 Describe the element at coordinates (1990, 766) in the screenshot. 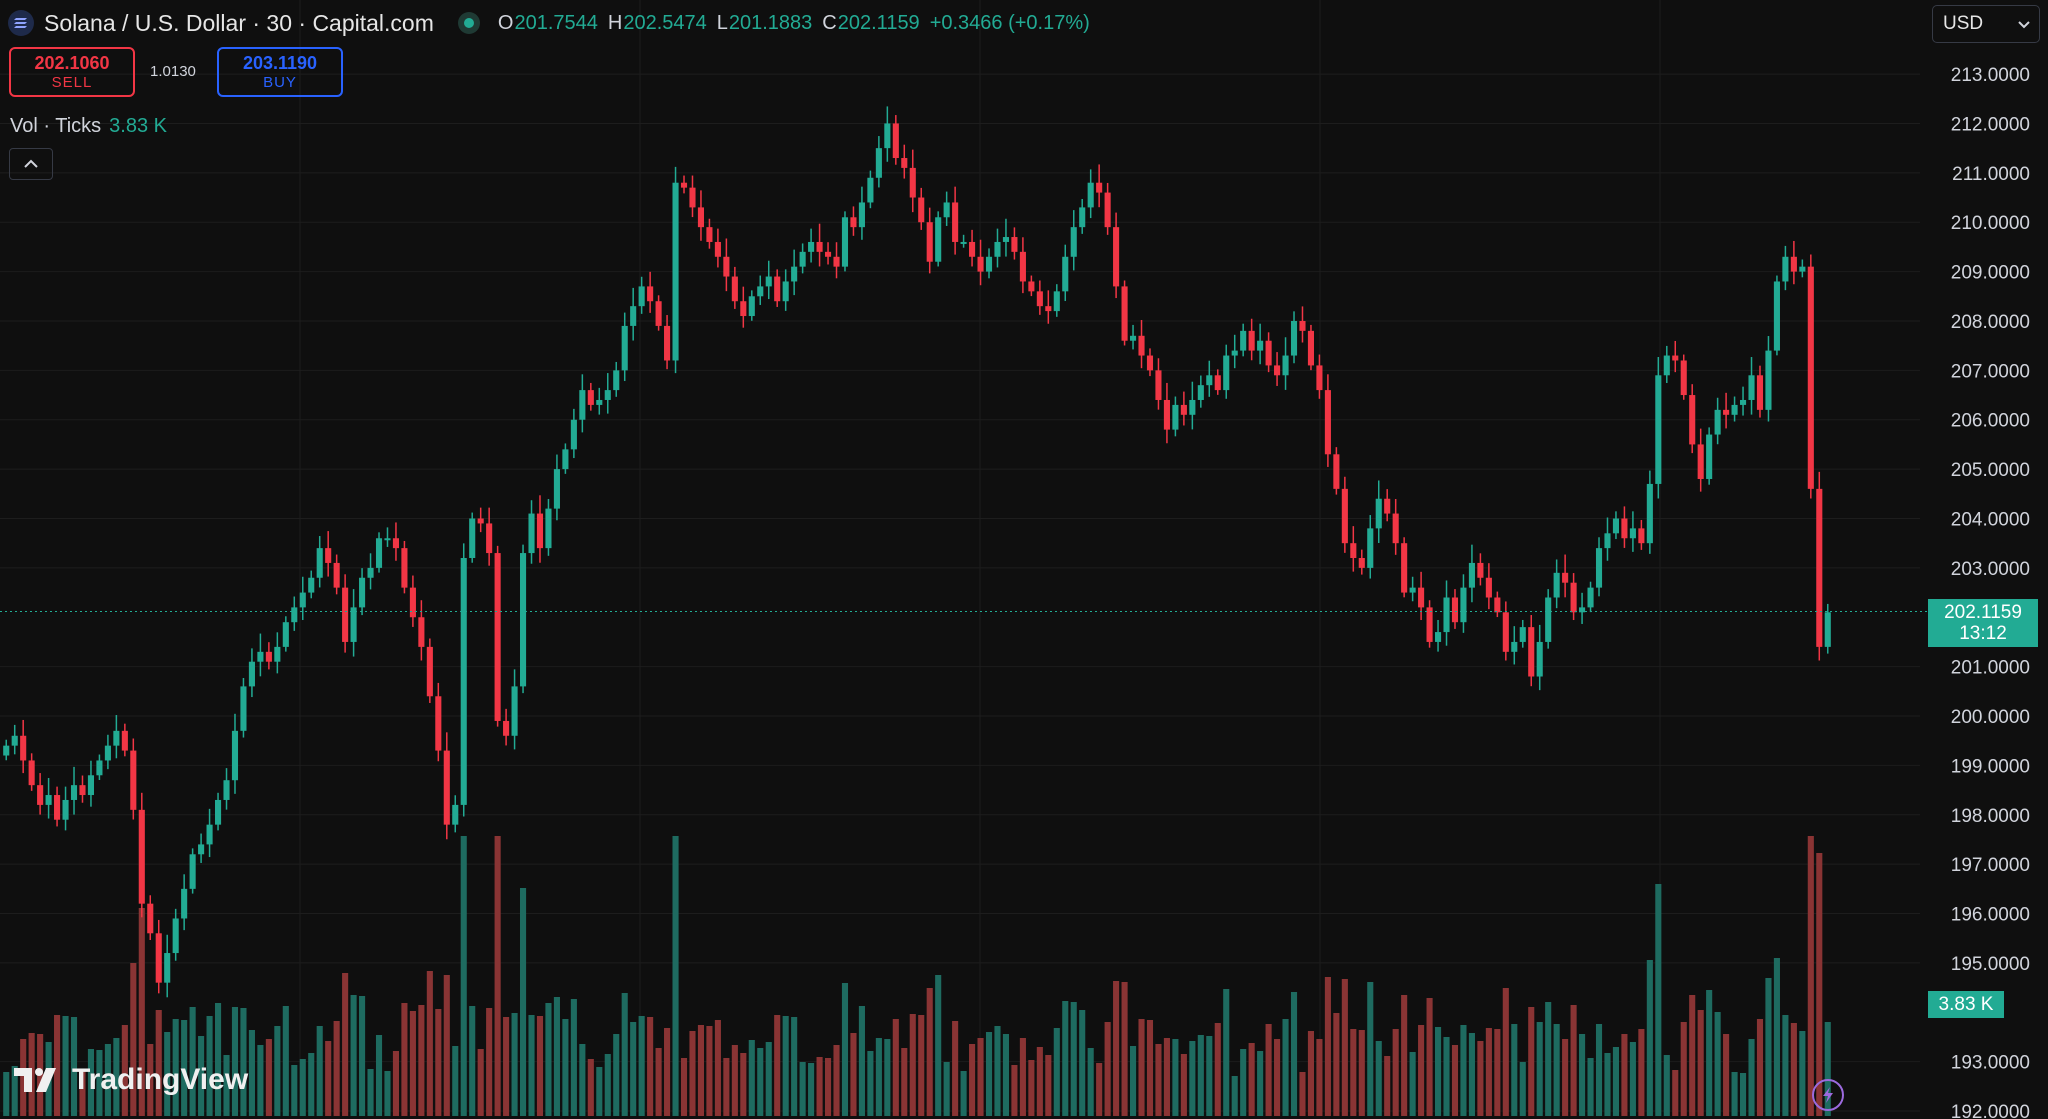

I see `price-axis-label: 199.0000` at that location.